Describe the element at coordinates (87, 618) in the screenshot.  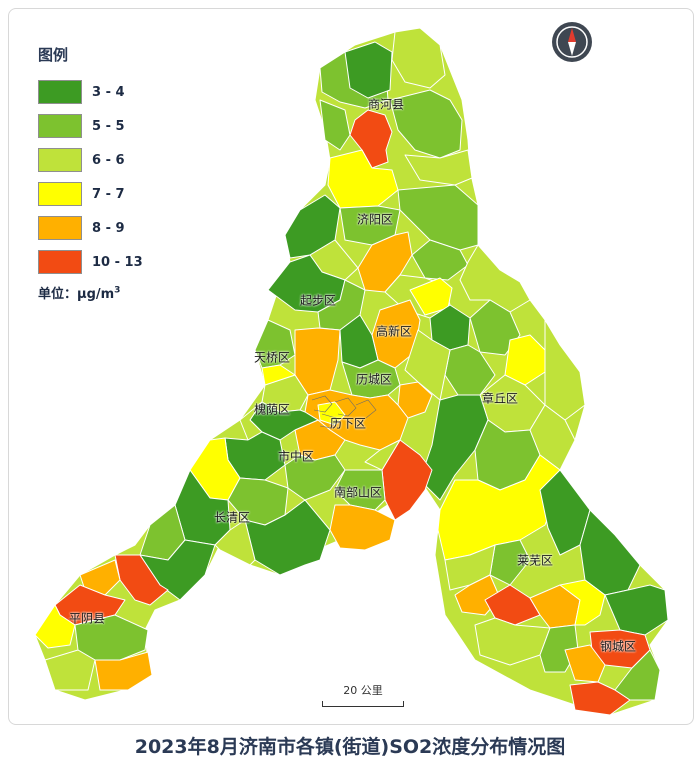
I see `district-label-pingyin: 平阴县` at that location.